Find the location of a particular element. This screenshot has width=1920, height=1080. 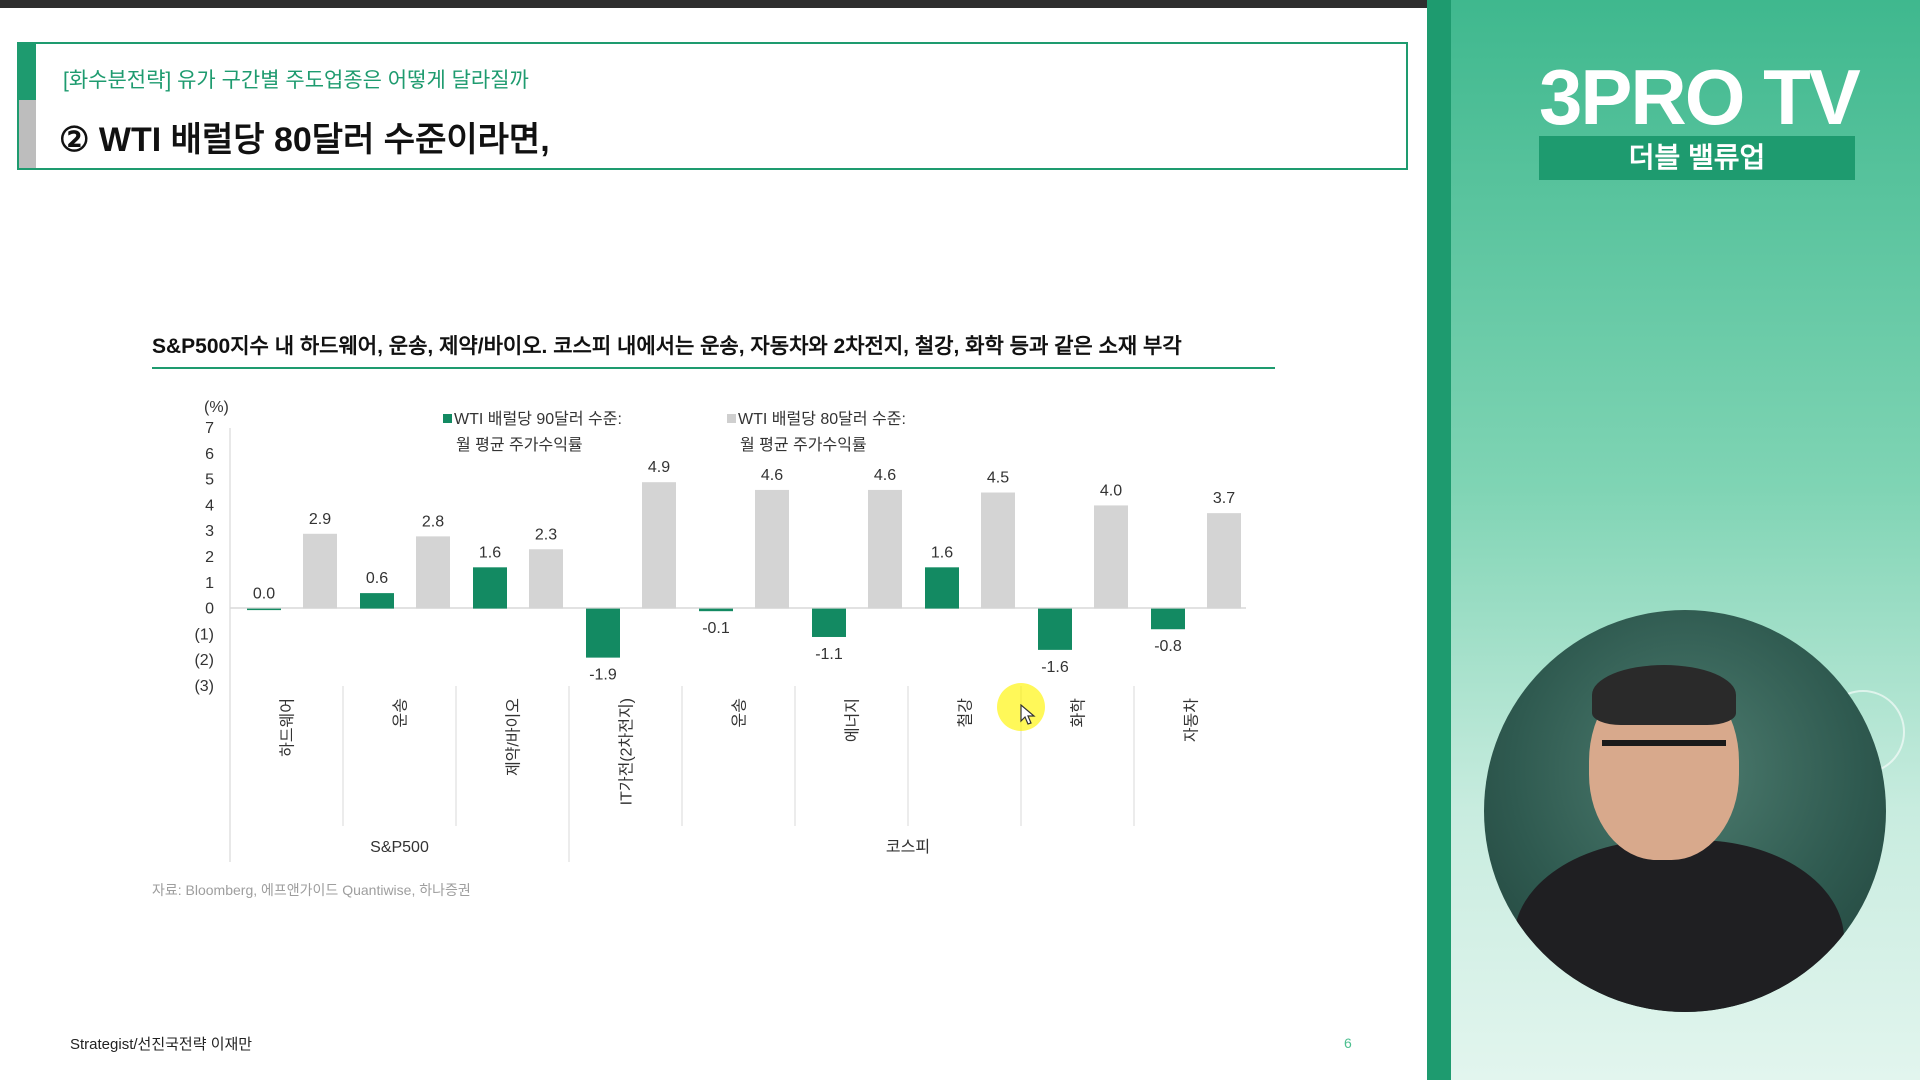

divider-strip is located at coordinates (1439, 540).